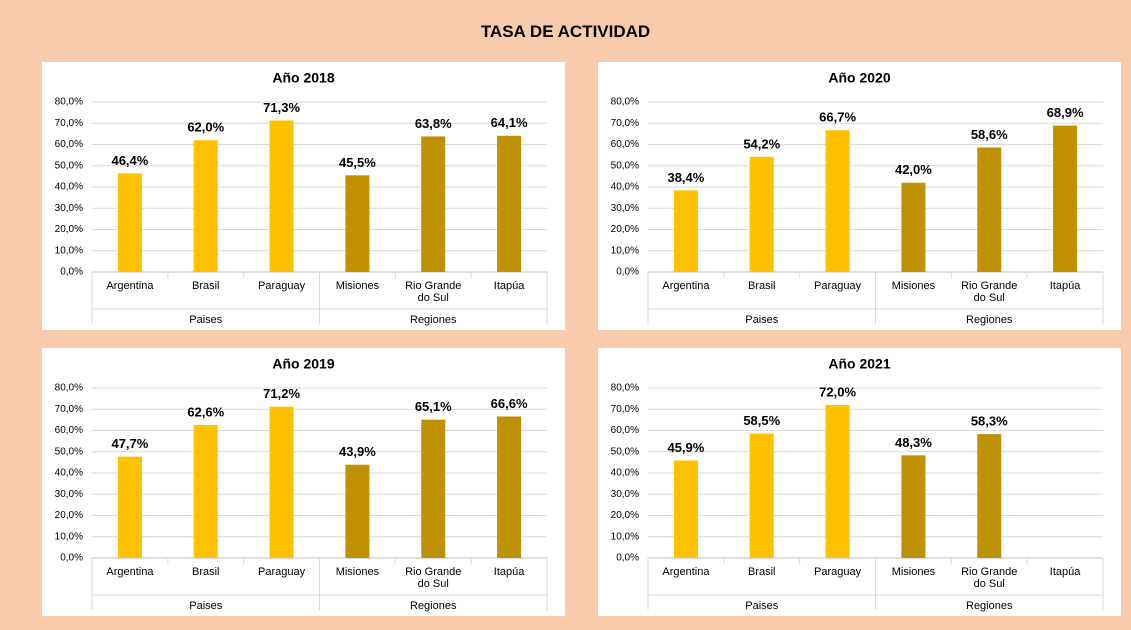  What do you see at coordinates (509, 403) in the screenshot?
I see `data-label: 66,6%` at bounding box center [509, 403].